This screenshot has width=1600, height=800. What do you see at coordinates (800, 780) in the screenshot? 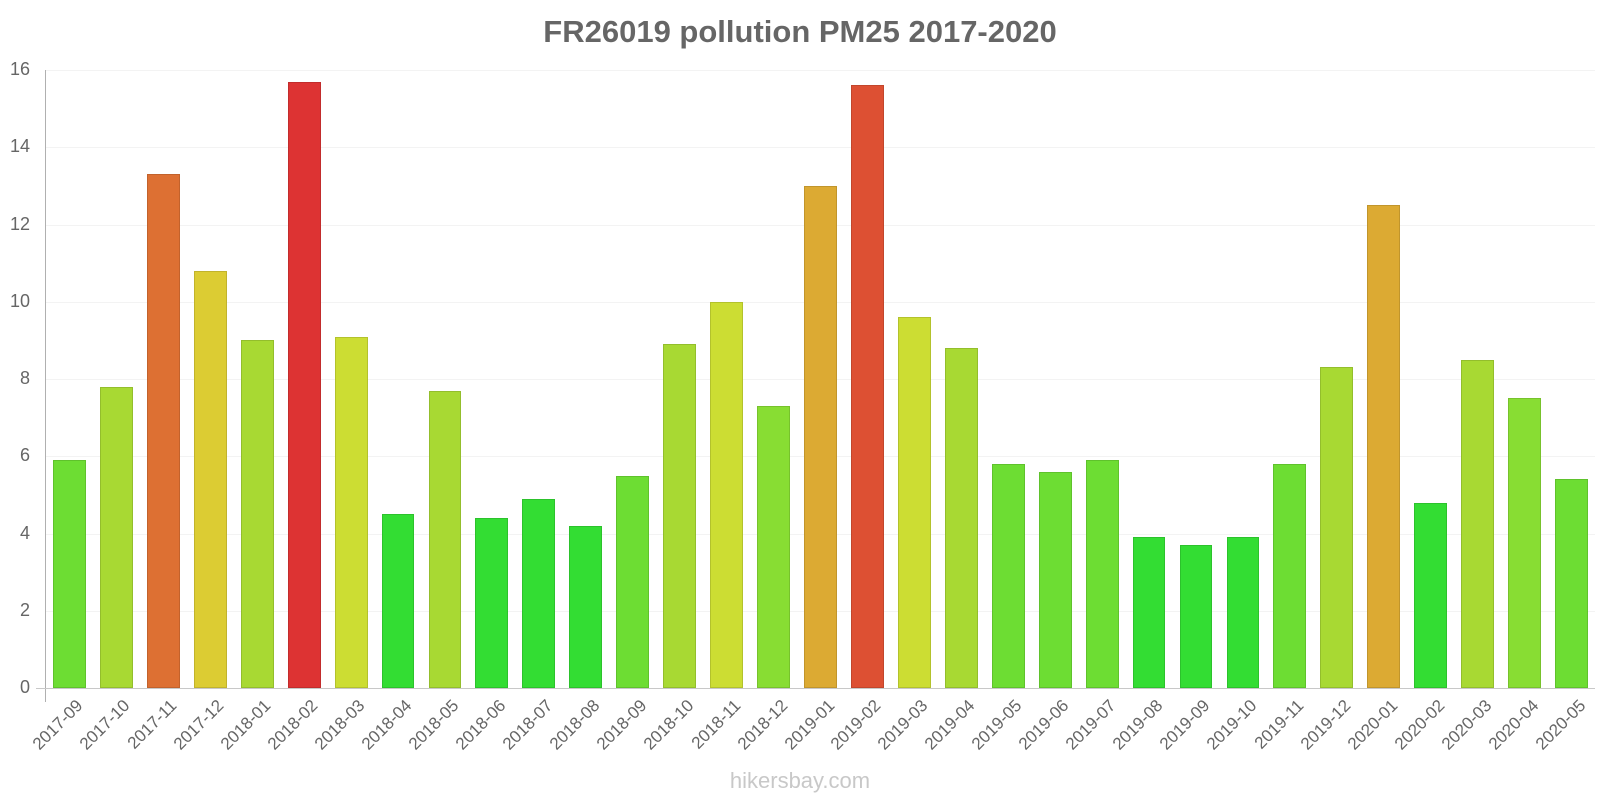
I see `watermark: hikersbay.com` at bounding box center [800, 780].